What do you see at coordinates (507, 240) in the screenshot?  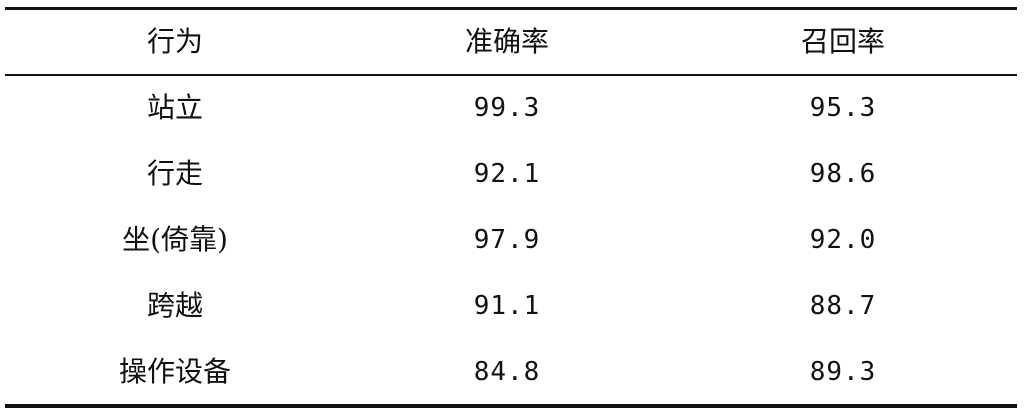 I see `precision-cell: 97.9` at bounding box center [507, 240].